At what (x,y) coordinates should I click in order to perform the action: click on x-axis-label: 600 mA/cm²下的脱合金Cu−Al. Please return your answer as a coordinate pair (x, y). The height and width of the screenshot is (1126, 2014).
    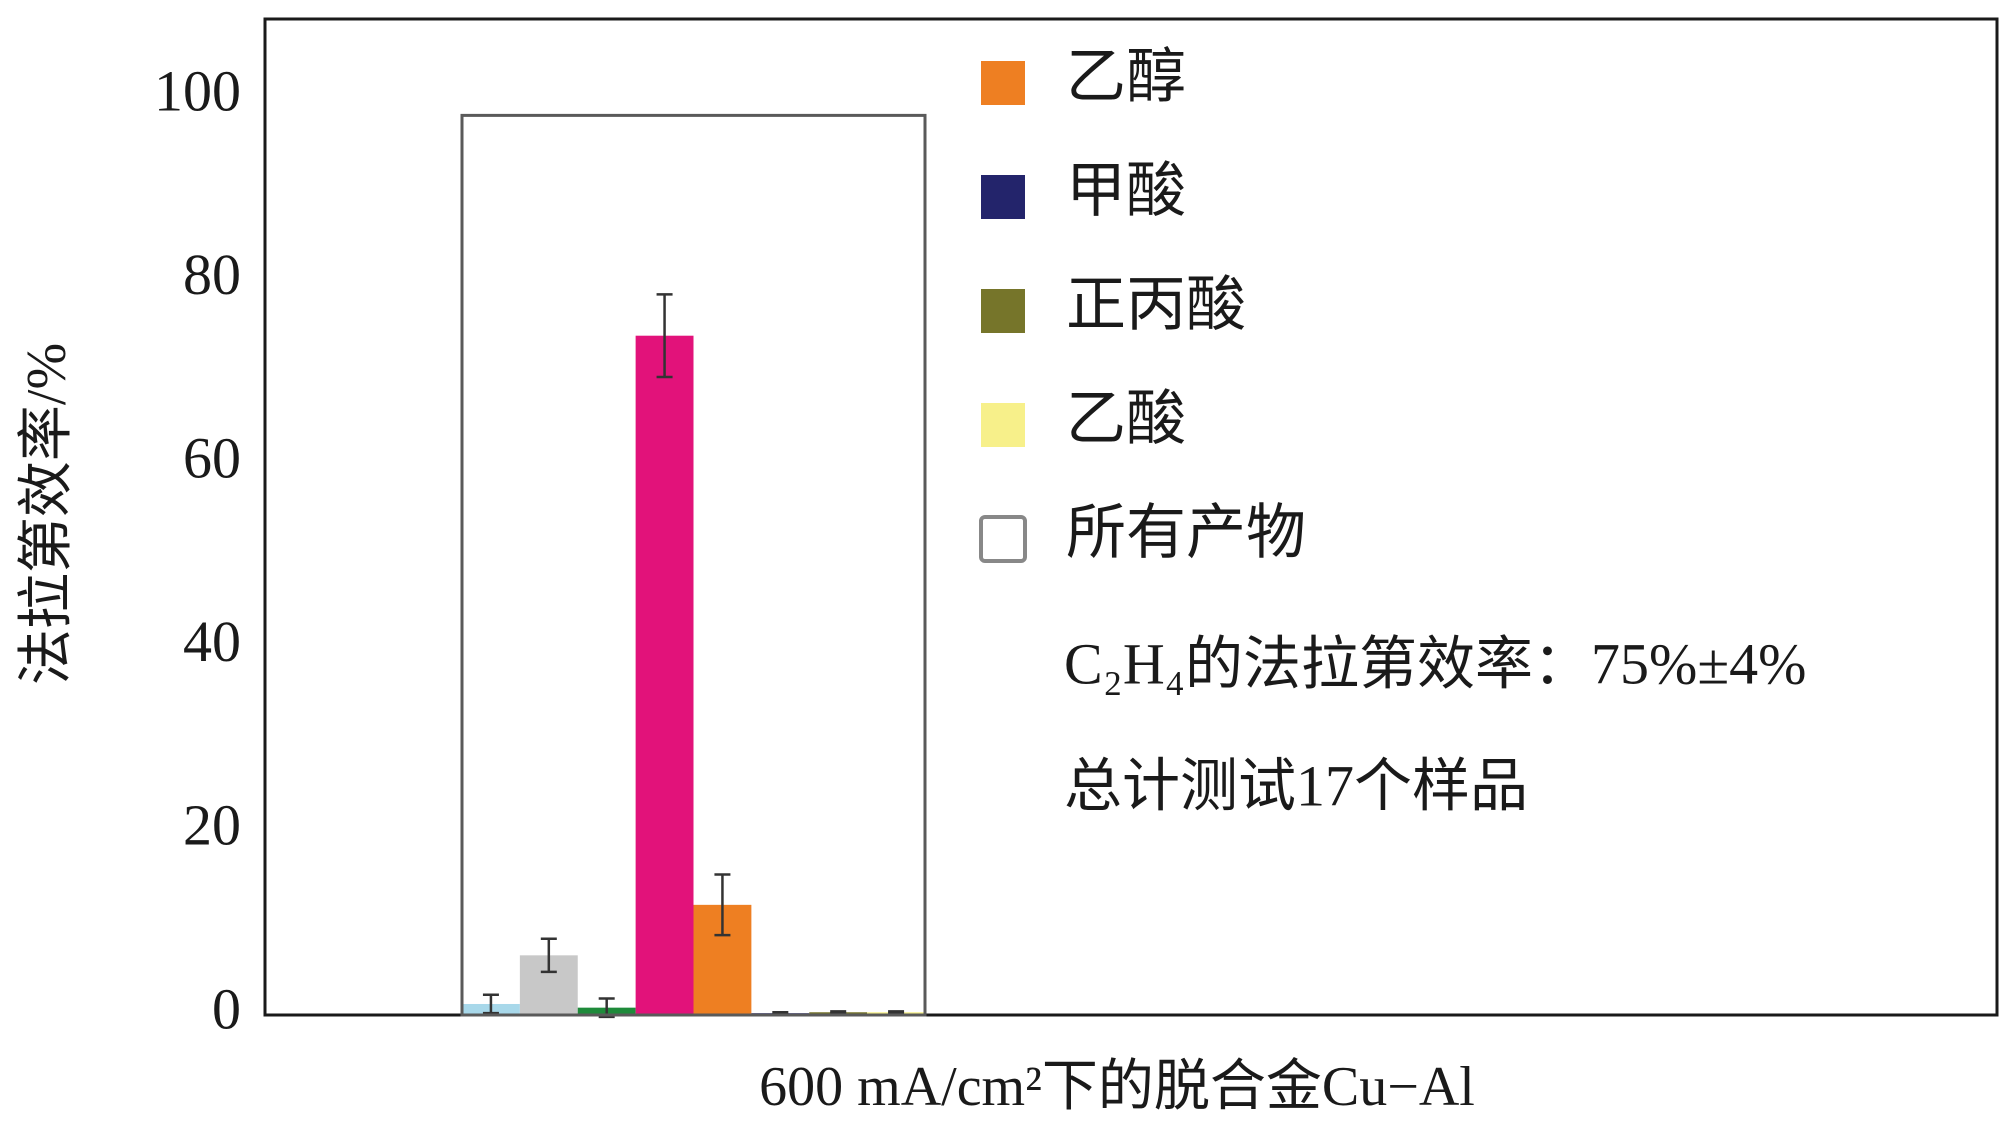
    Looking at the image, I should click on (1117, 1087).